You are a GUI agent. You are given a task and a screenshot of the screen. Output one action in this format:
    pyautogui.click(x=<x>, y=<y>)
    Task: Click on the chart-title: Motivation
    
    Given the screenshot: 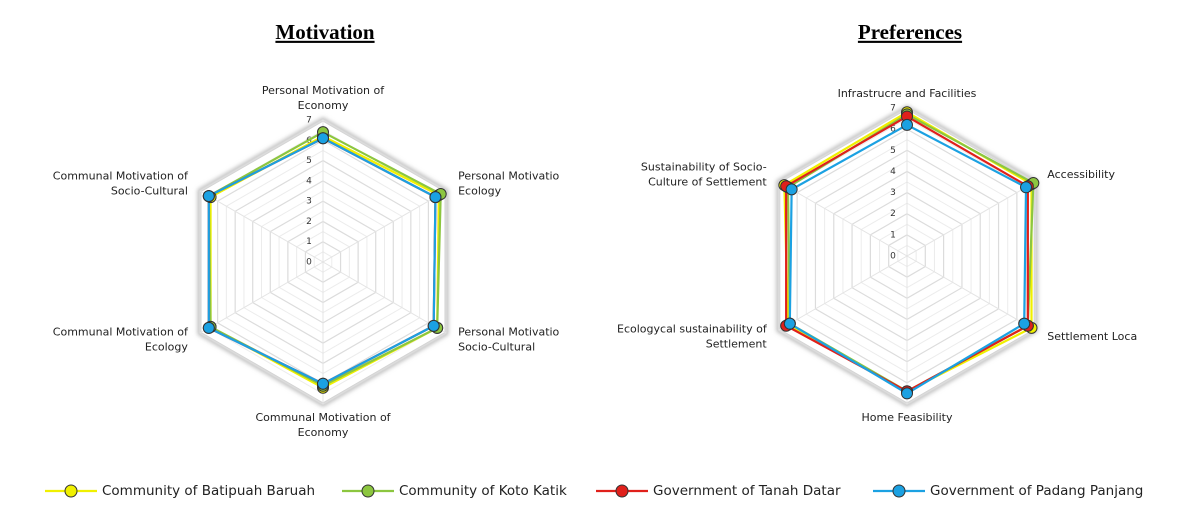 What is the action you would take?
    pyautogui.click(x=324, y=32)
    